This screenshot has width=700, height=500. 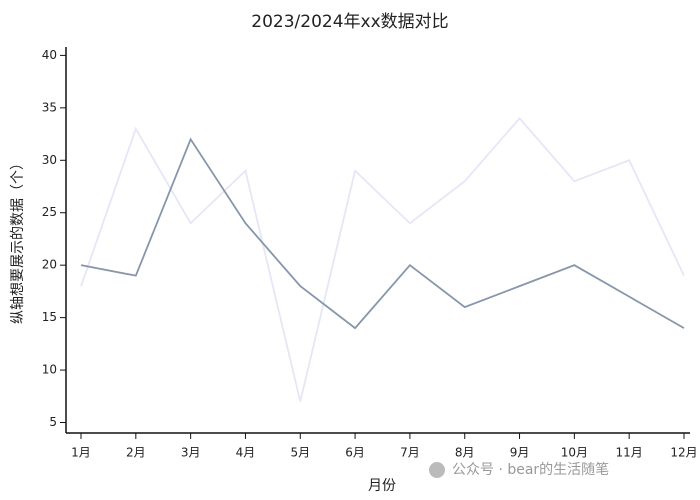 What do you see at coordinates (49, 317) in the screenshot?
I see `y-tick-label: 15` at bounding box center [49, 317].